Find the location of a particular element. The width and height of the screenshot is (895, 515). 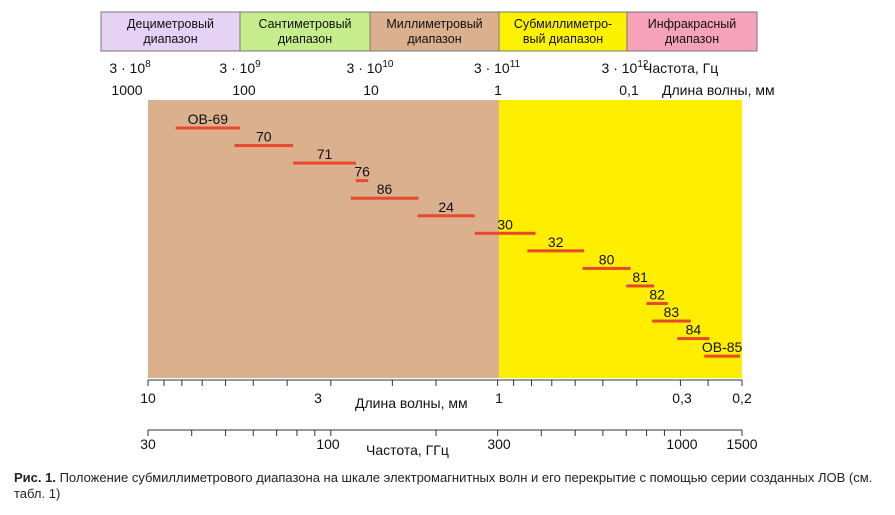

tube-range: 70 is located at coordinates (264, 138).